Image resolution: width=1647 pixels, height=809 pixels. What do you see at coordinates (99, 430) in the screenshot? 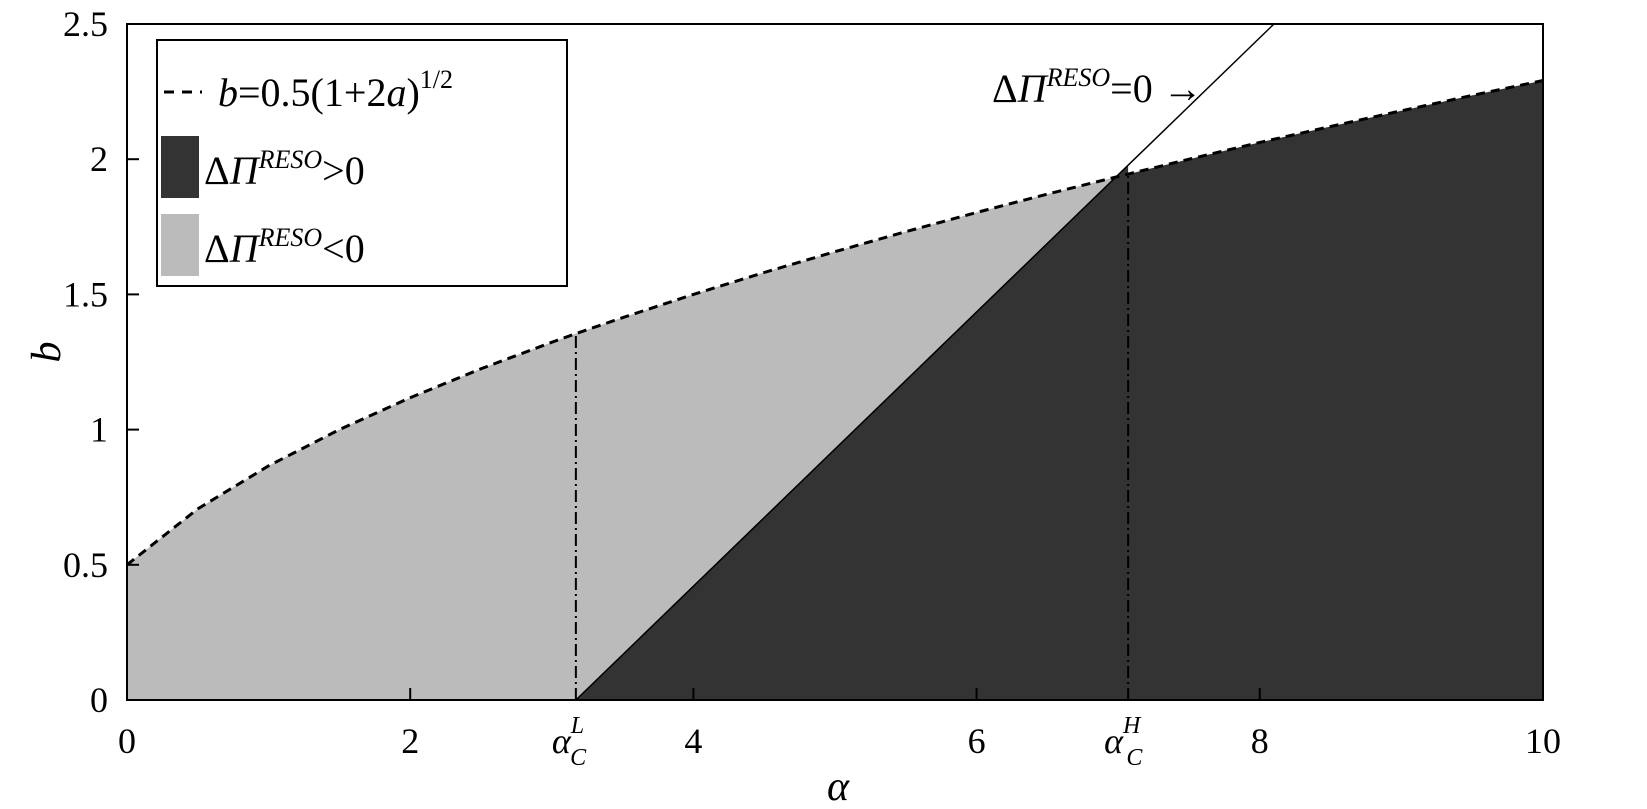
I see `y-tick-label-2: 1` at bounding box center [99, 430].